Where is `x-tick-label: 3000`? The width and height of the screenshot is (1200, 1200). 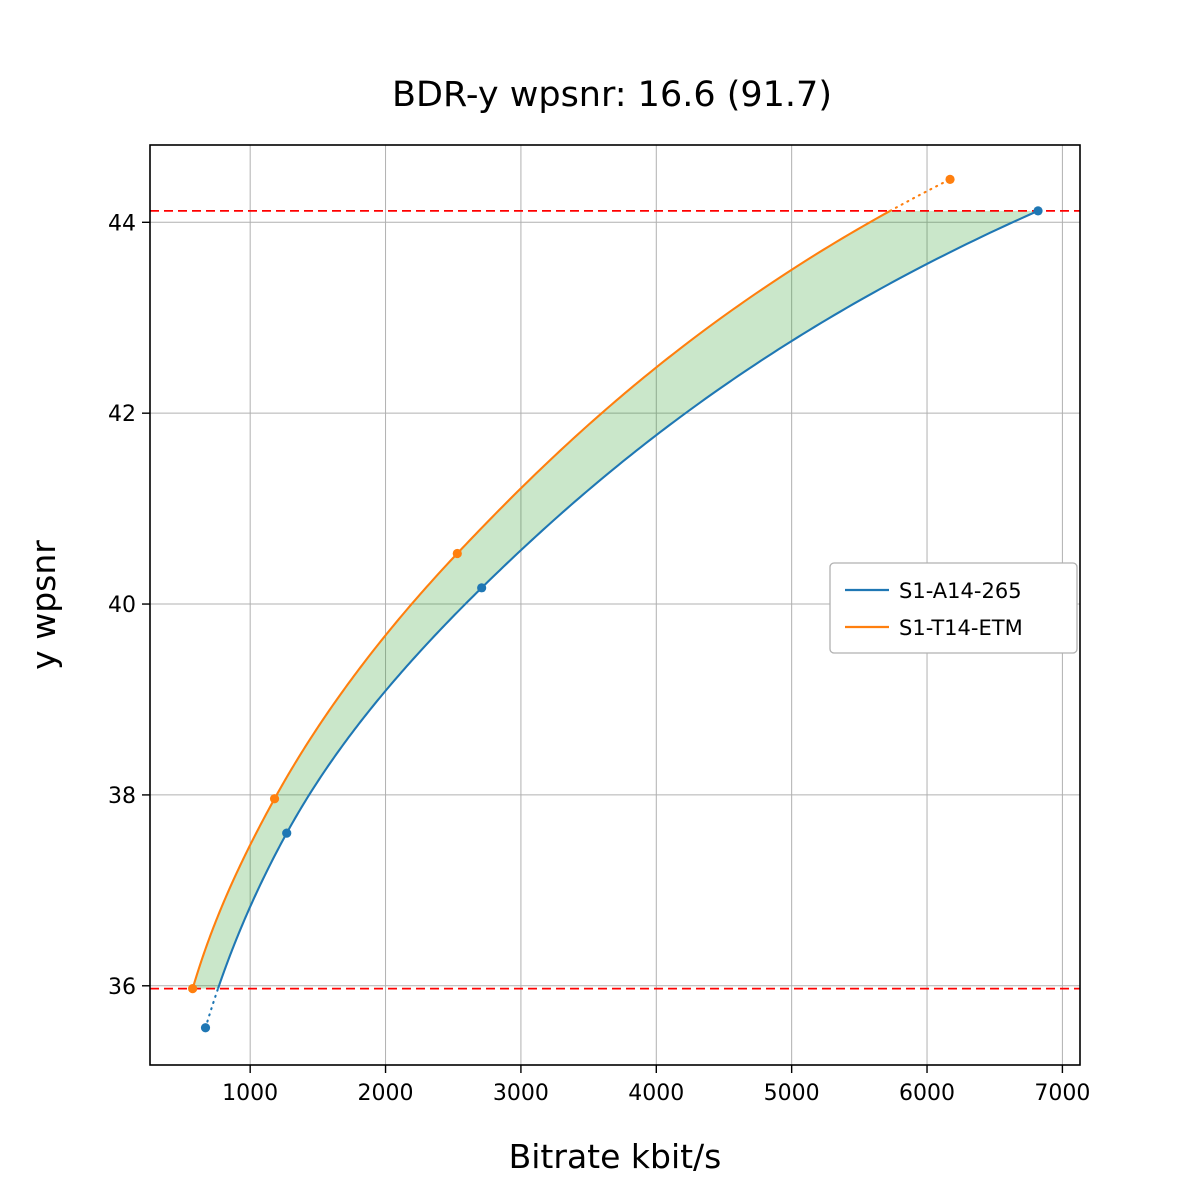
x-tick-label: 3000 is located at coordinates (521, 1093).